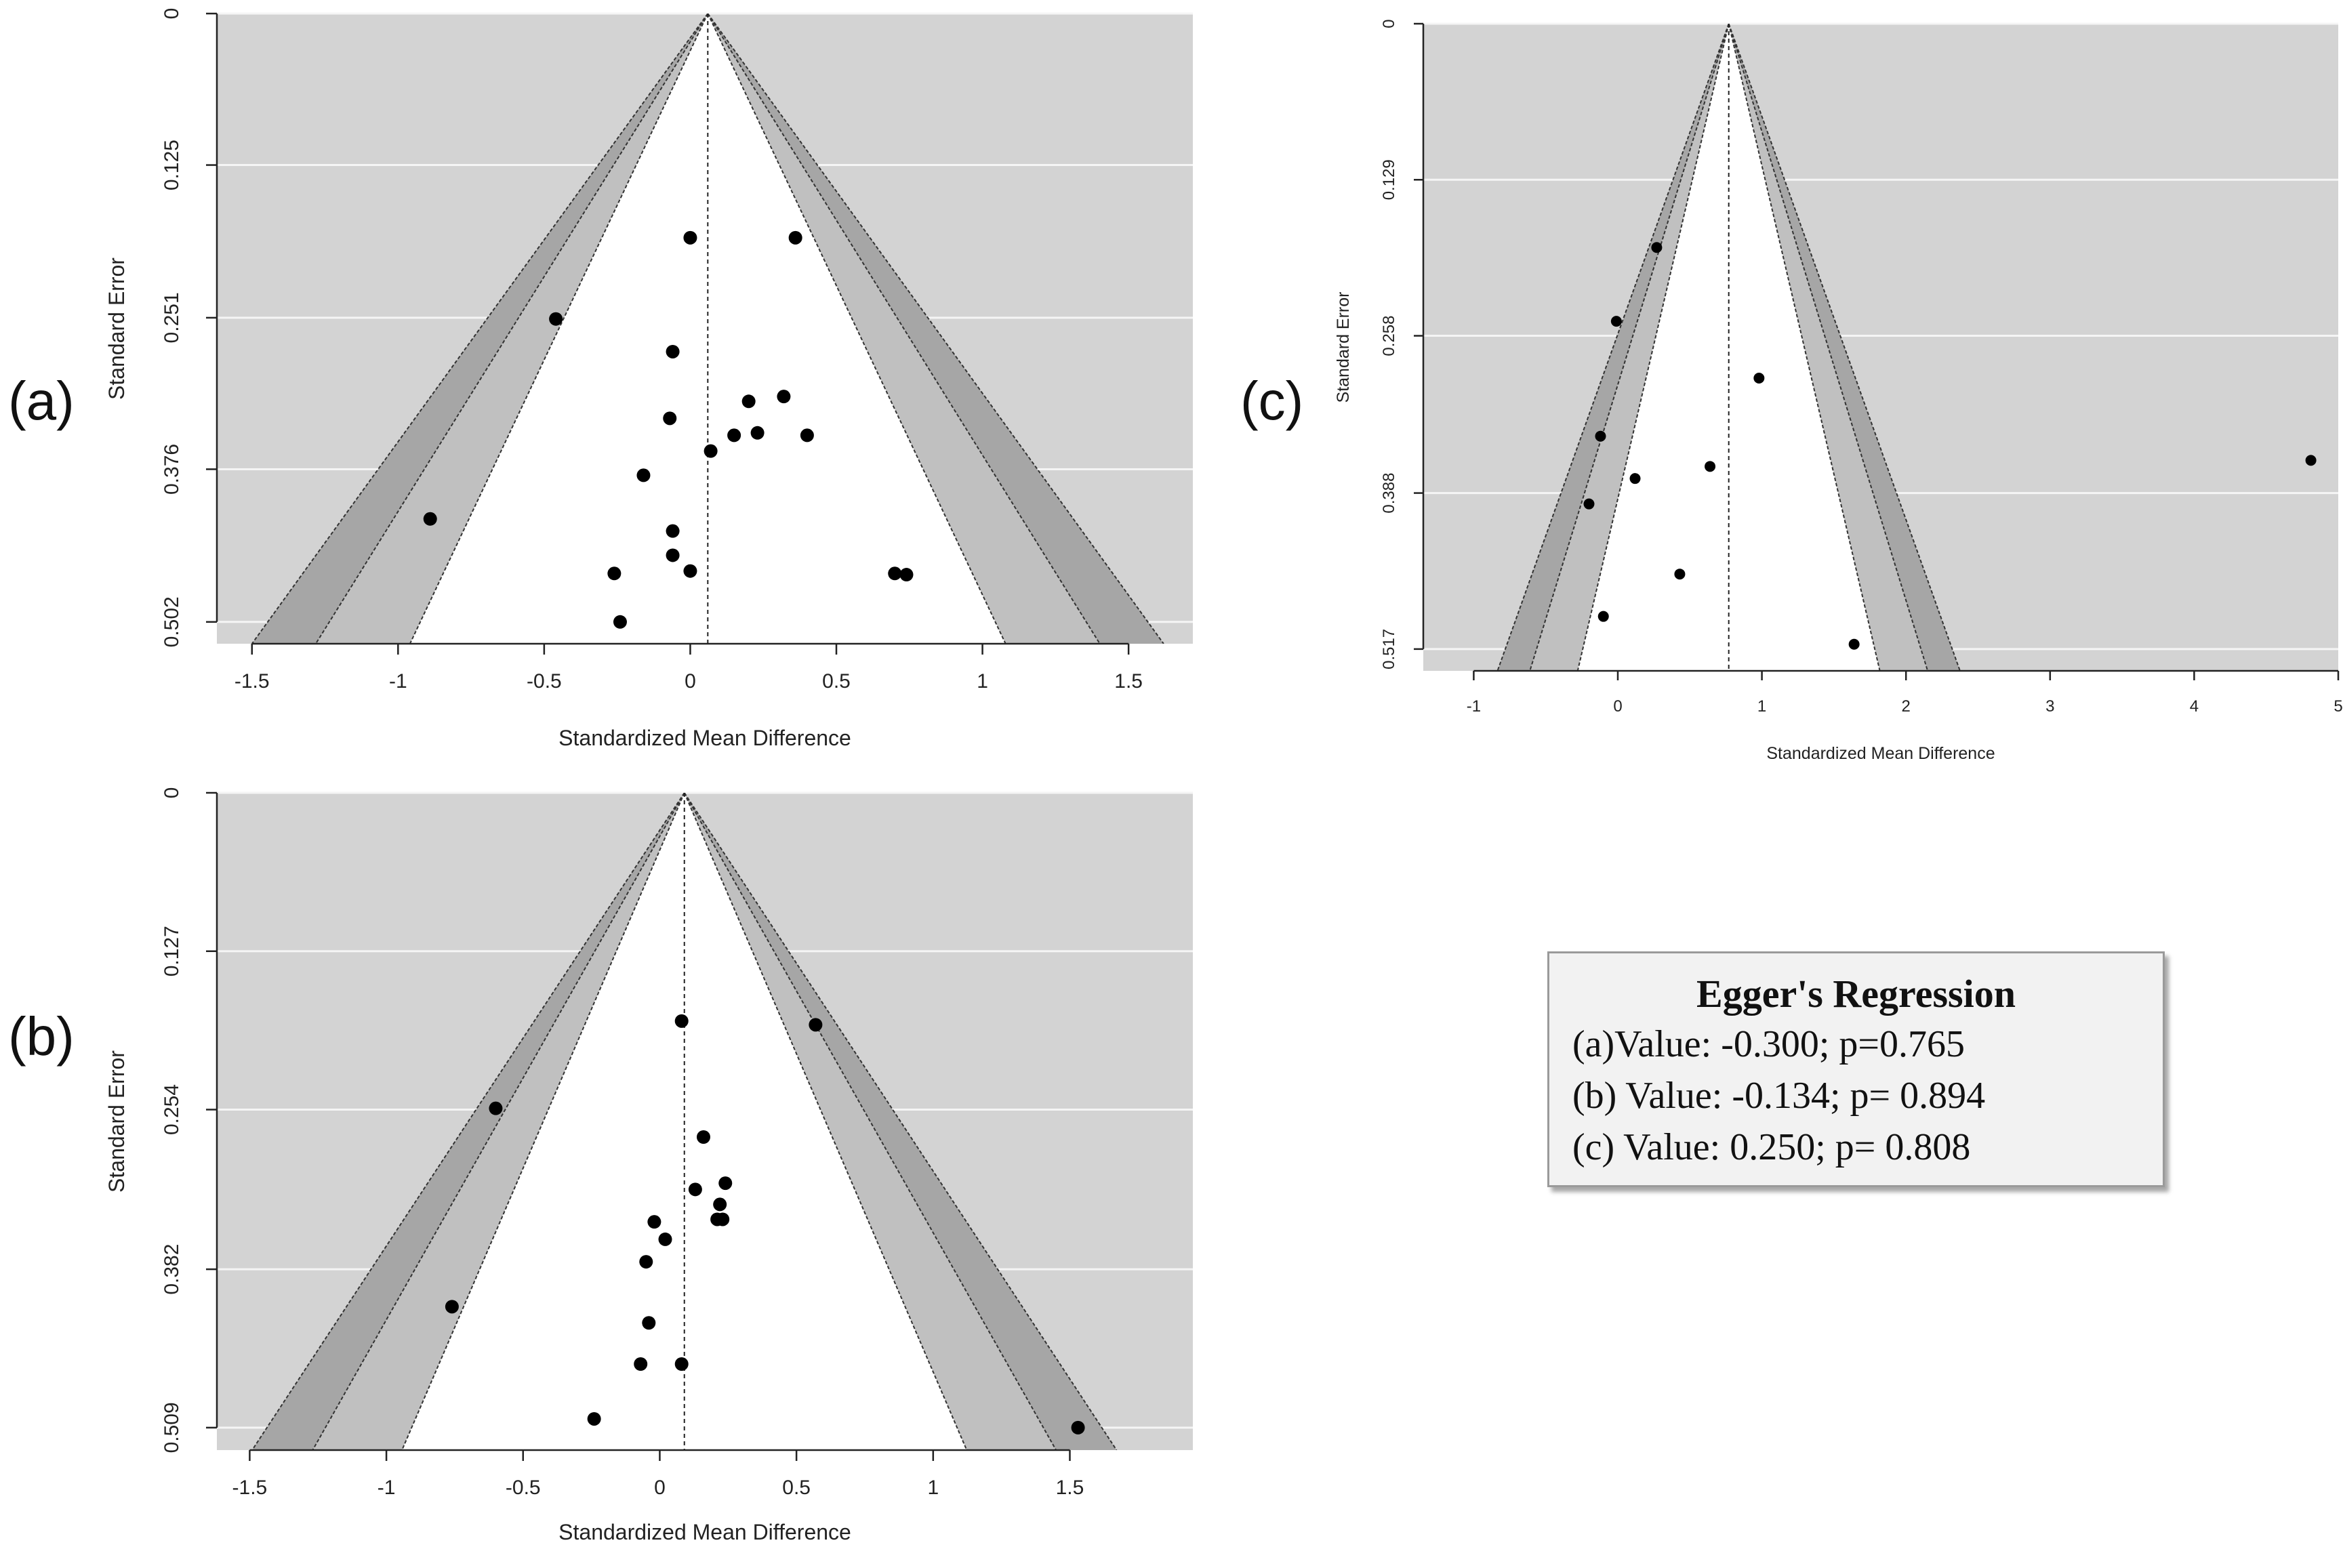 The height and width of the screenshot is (1568, 2343). I want to click on x-tick-label-6: 5, so click(2338, 706).